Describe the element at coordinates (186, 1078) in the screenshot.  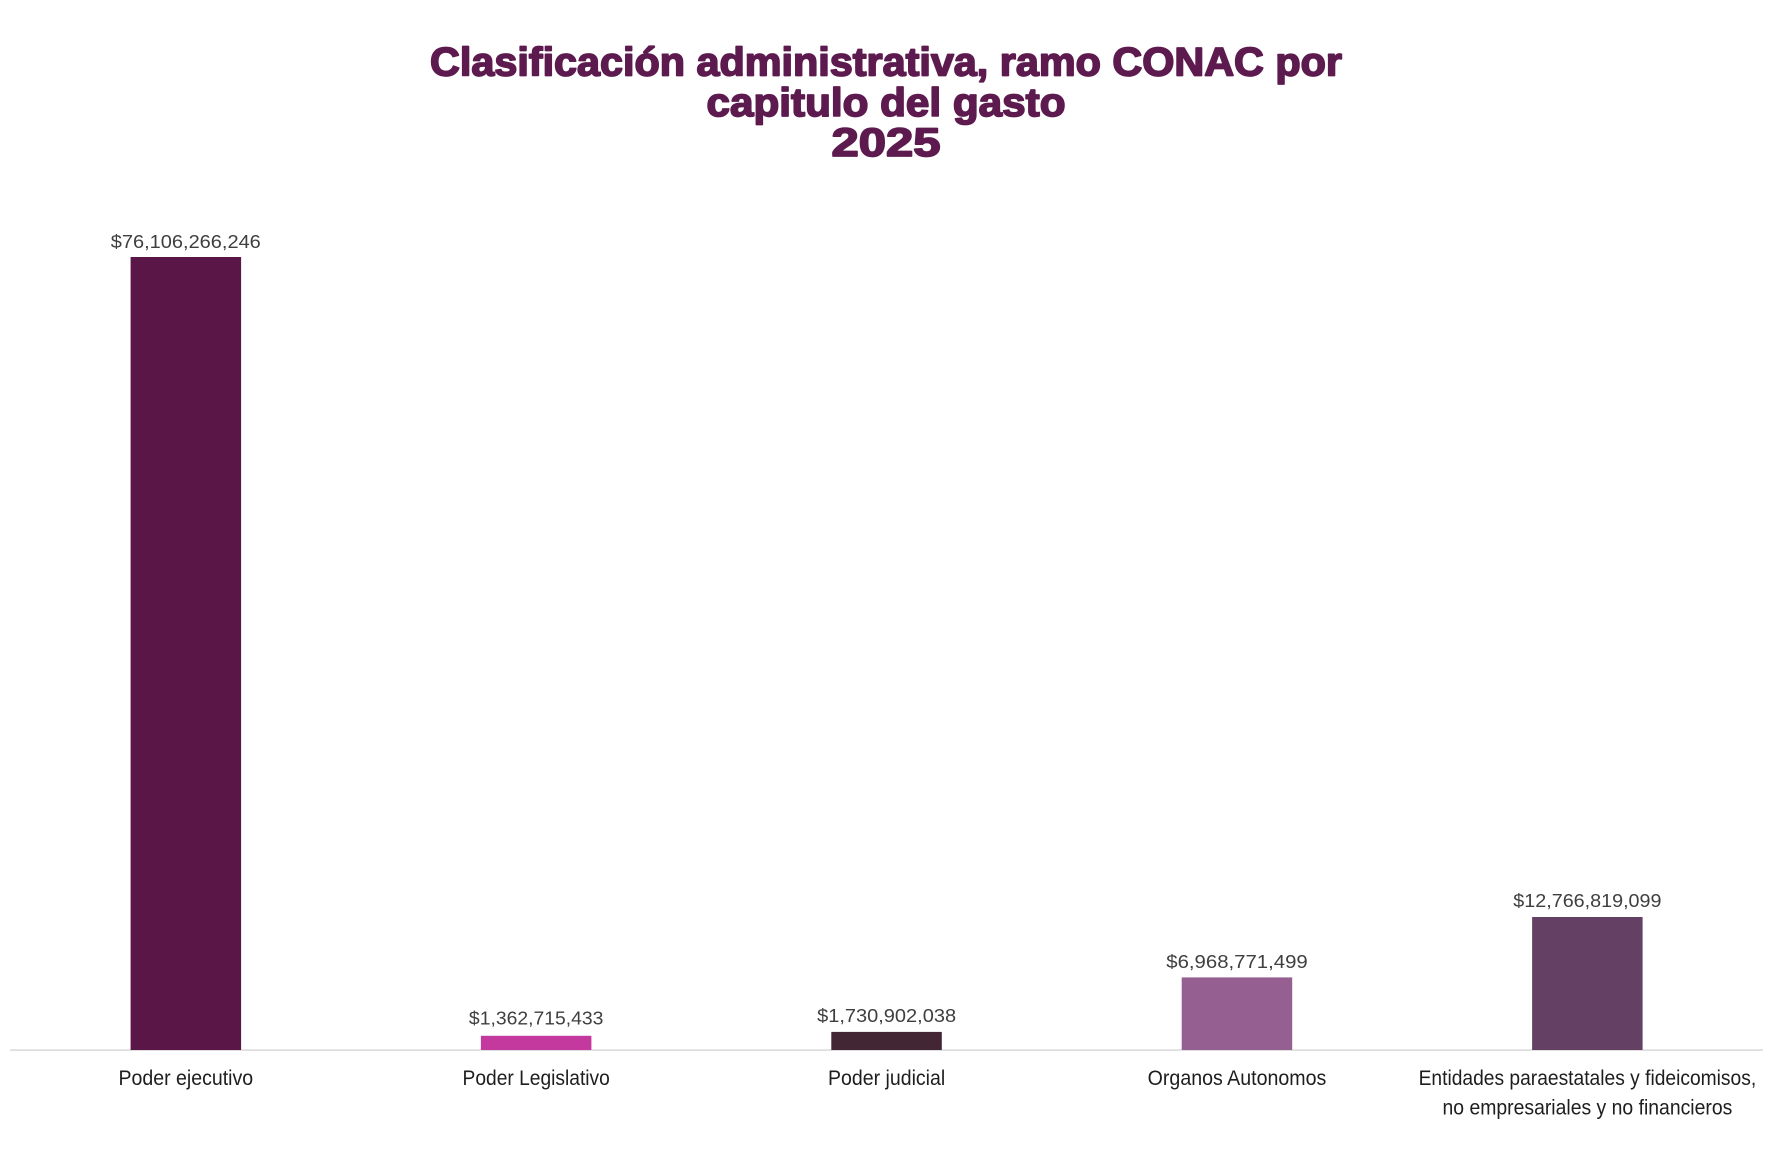
I see `svg-text: Poder ejecutivo` at that location.